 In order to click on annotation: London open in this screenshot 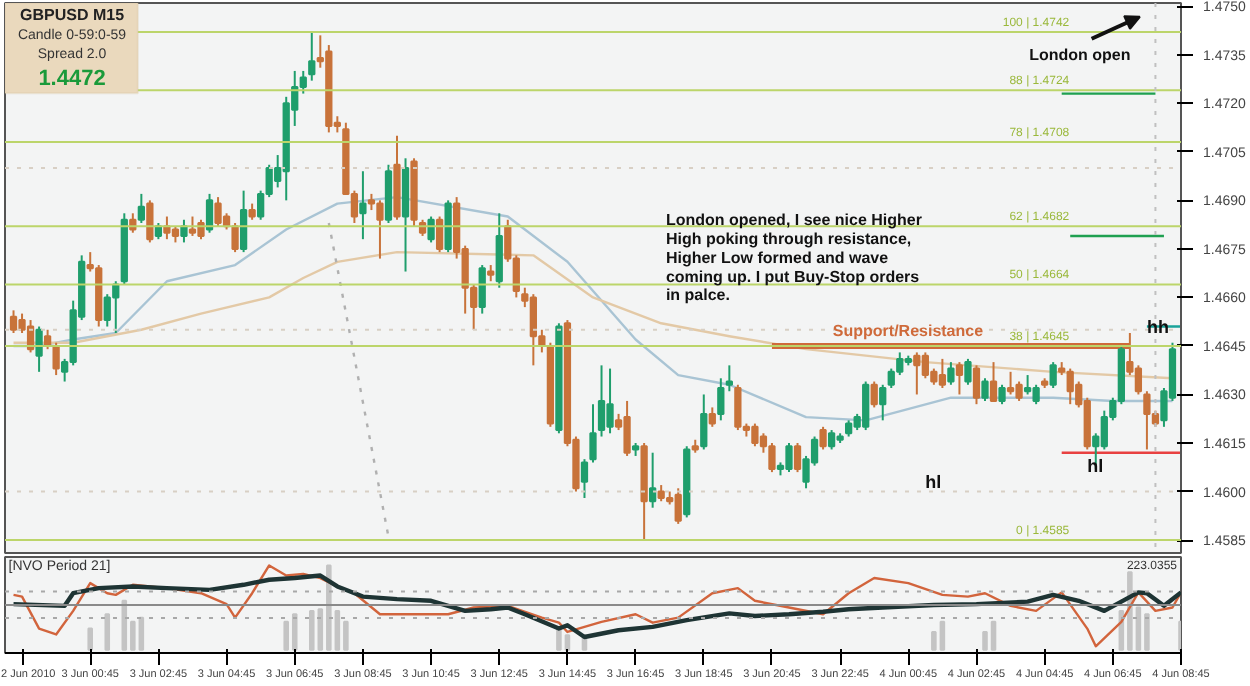, I will do `click(1080, 55)`.